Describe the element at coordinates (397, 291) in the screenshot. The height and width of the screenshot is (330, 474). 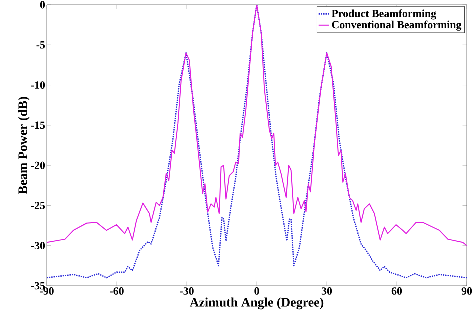
I see `x-tick-label: 60` at that location.